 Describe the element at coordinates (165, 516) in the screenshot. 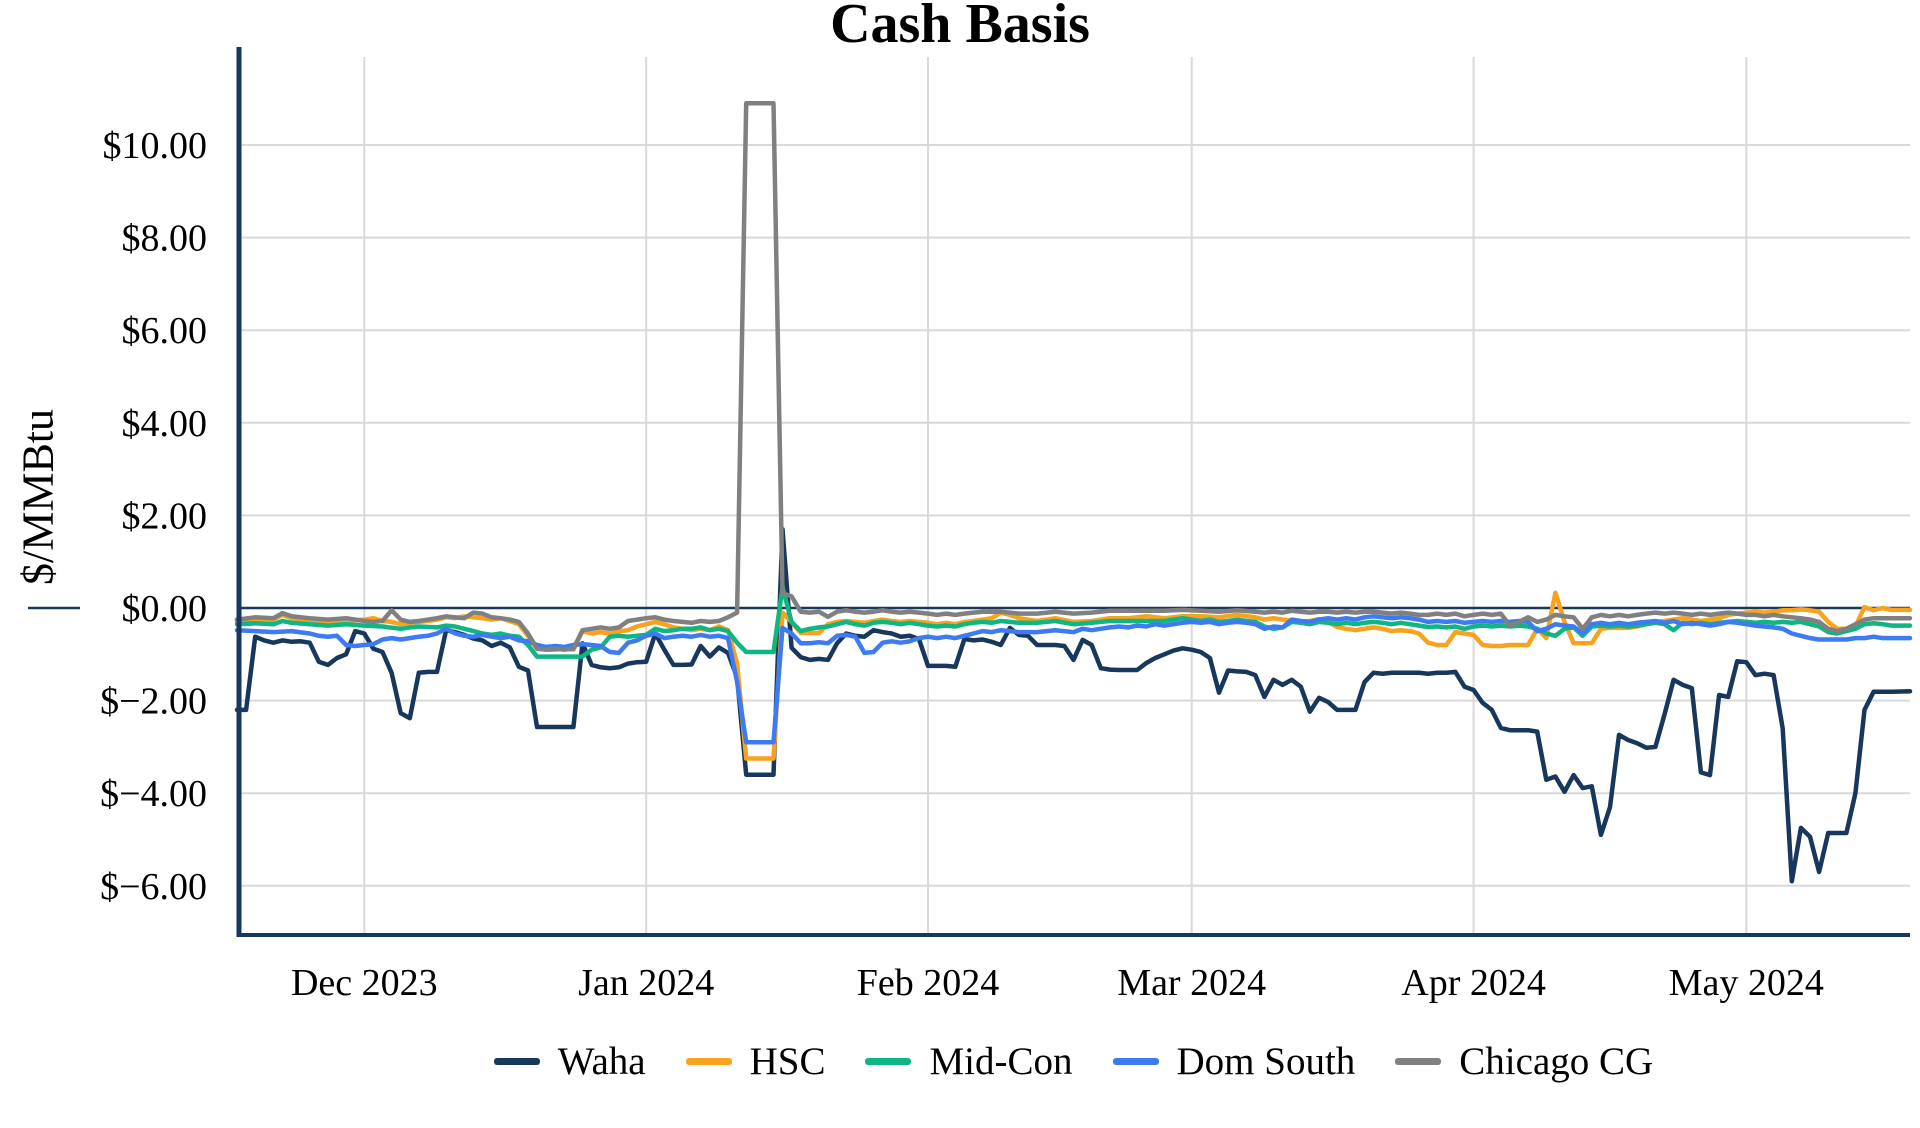

I see `y-tick-label: $2.00` at that location.